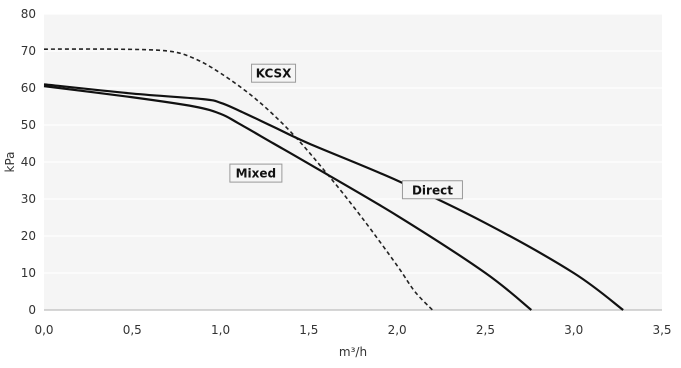 Image resolution: width=681 pixels, height=368 pixels. What do you see at coordinates (28, 88) in the screenshot?
I see `y-tick-label: 60` at bounding box center [28, 88].